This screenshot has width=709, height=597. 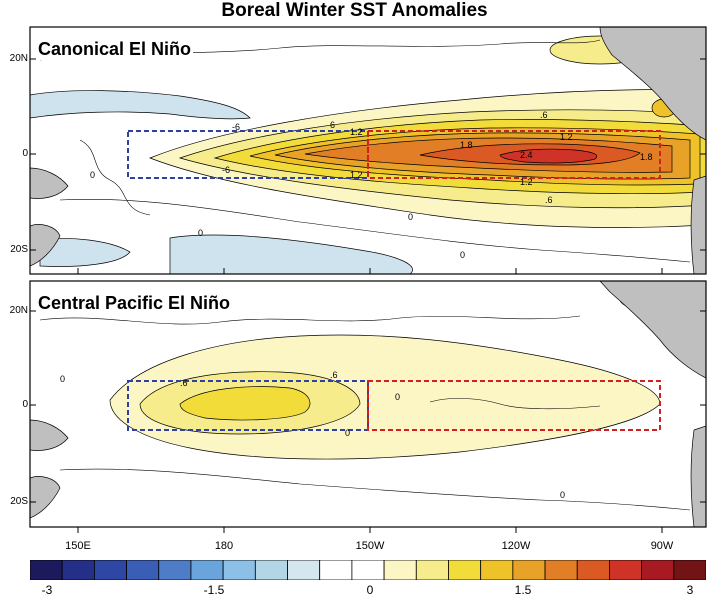 I want to click on colorbar-tick-label: 1.5, so click(x=523, y=590).